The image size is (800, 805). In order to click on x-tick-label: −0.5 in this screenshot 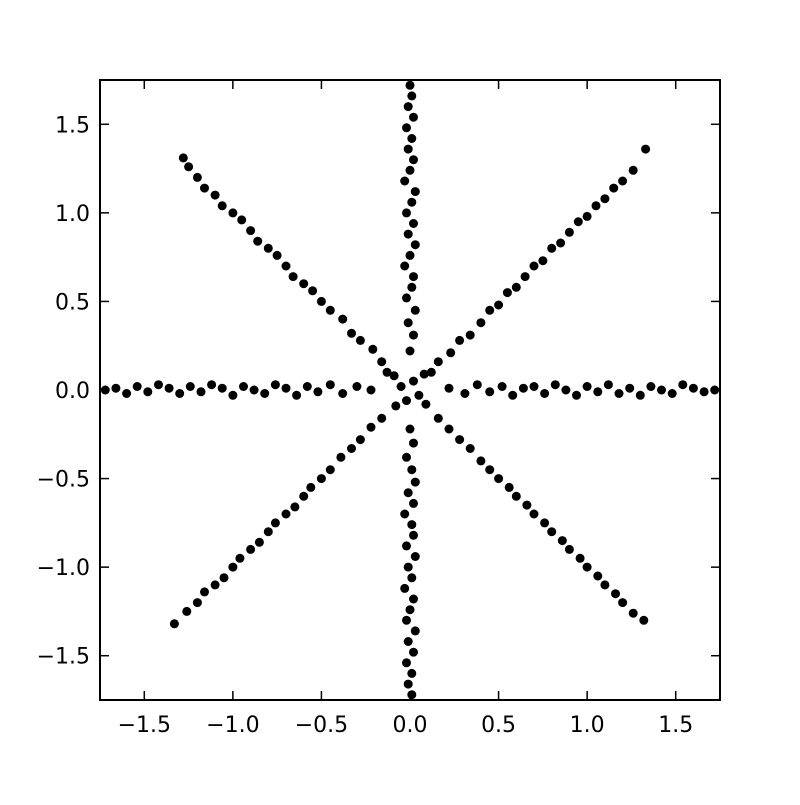, I will do `click(321, 725)`.